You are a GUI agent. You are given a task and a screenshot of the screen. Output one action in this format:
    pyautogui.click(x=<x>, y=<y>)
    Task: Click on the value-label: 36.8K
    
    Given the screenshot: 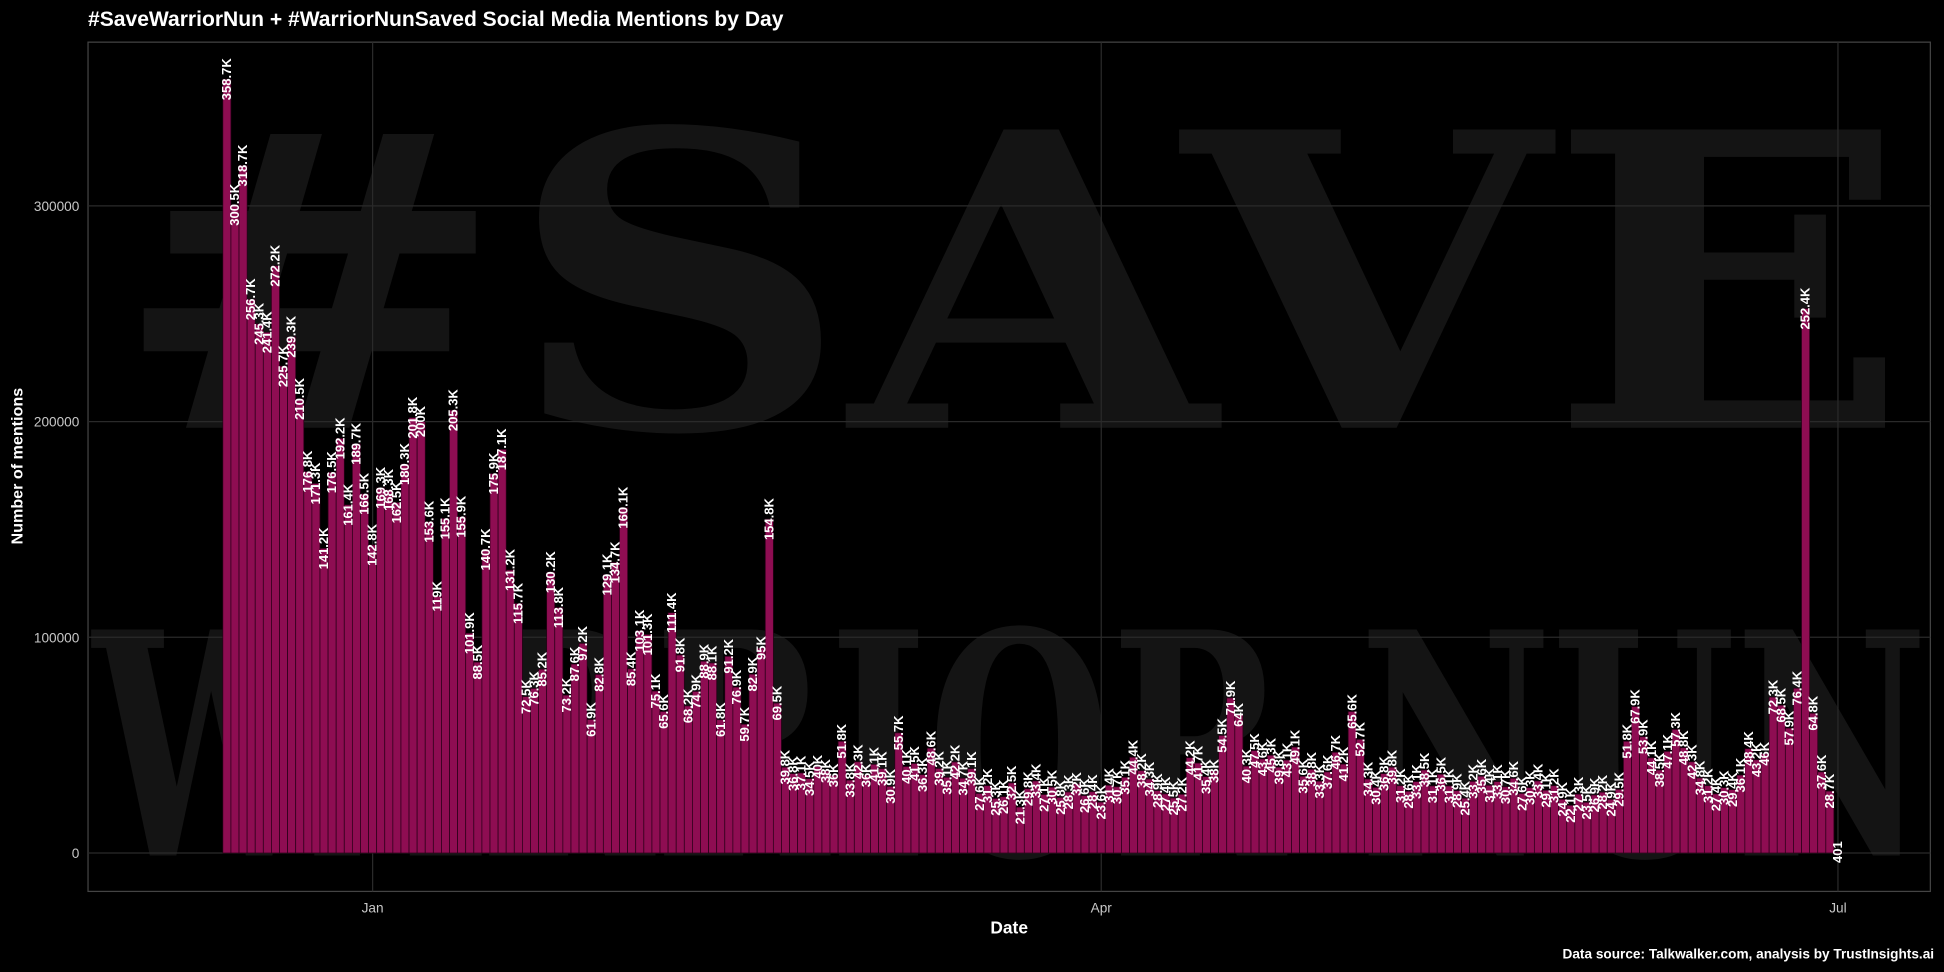 What is the action you would take?
    pyautogui.click(x=793, y=773)
    